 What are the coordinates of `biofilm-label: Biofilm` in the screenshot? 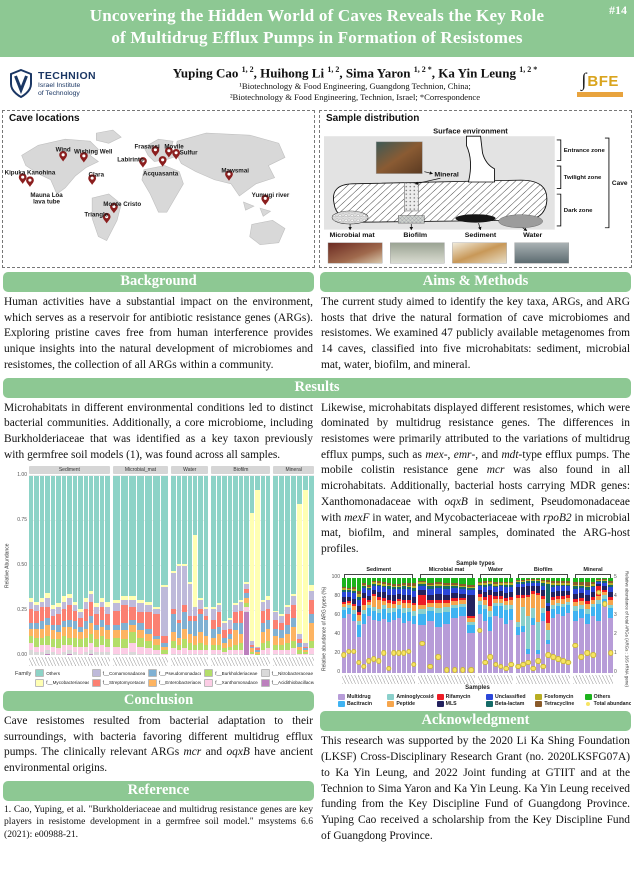 It's located at (415, 235).